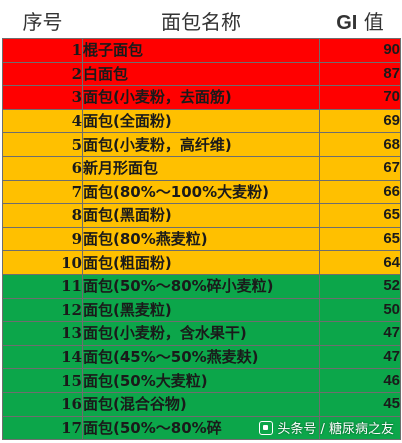 The image size is (402, 443). What do you see at coordinates (373, 21) in the screenshot?
I see `header-gi-cjk: 值` at bounding box center [373, 21].